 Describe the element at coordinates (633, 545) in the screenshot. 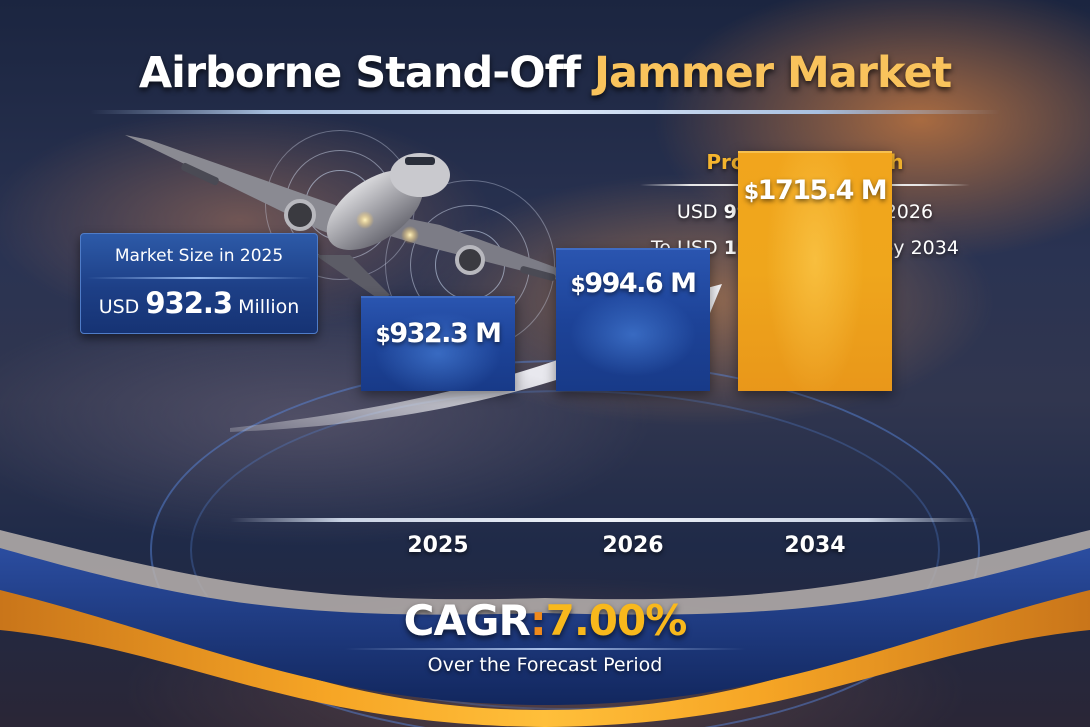

I see `x-axis-label-2026: 2026` at that location.